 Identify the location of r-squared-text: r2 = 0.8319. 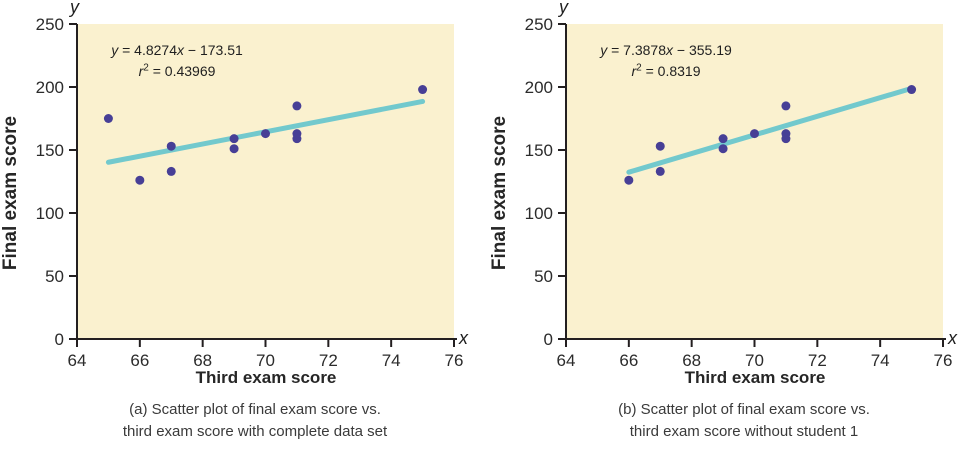
(666, 71).